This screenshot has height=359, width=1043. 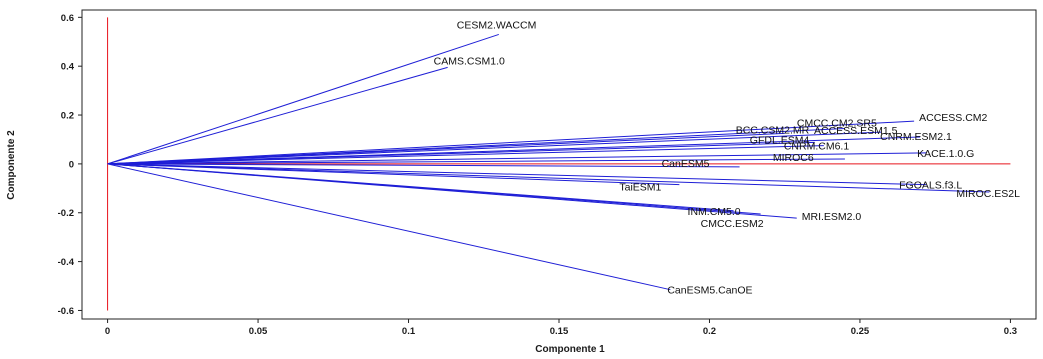 I want to click on vector-label: BCC.CSM2.MR, so click(x=773, y=130).